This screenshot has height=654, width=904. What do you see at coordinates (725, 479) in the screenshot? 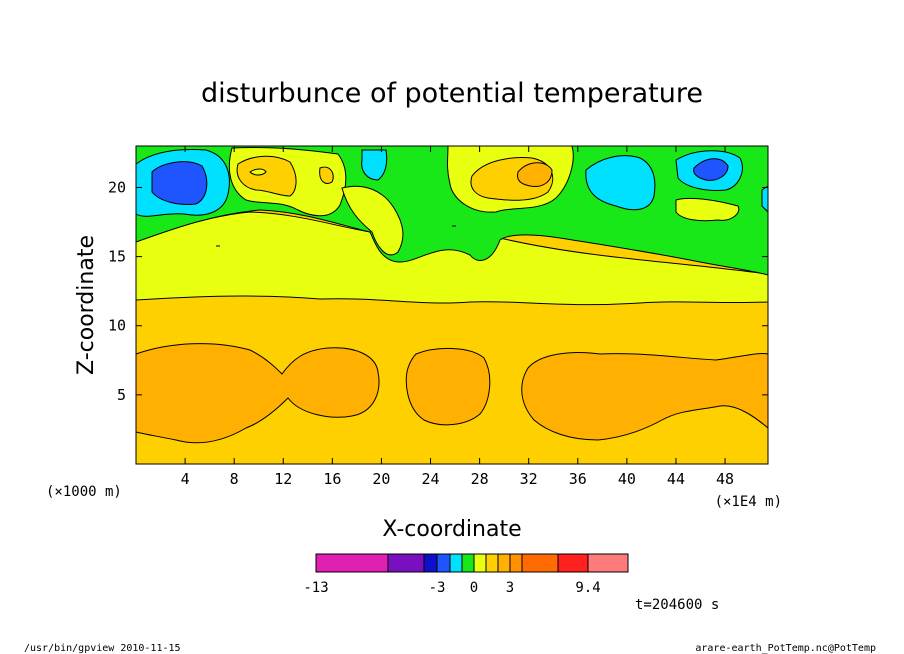
I see `x-tick-label: 48` at bounding box center [725, 479].